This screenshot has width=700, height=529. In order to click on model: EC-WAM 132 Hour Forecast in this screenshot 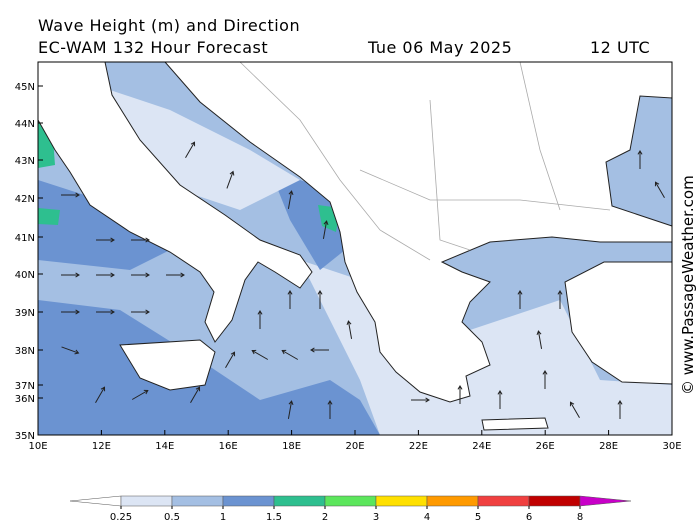, I will do `click(153, 47)`.